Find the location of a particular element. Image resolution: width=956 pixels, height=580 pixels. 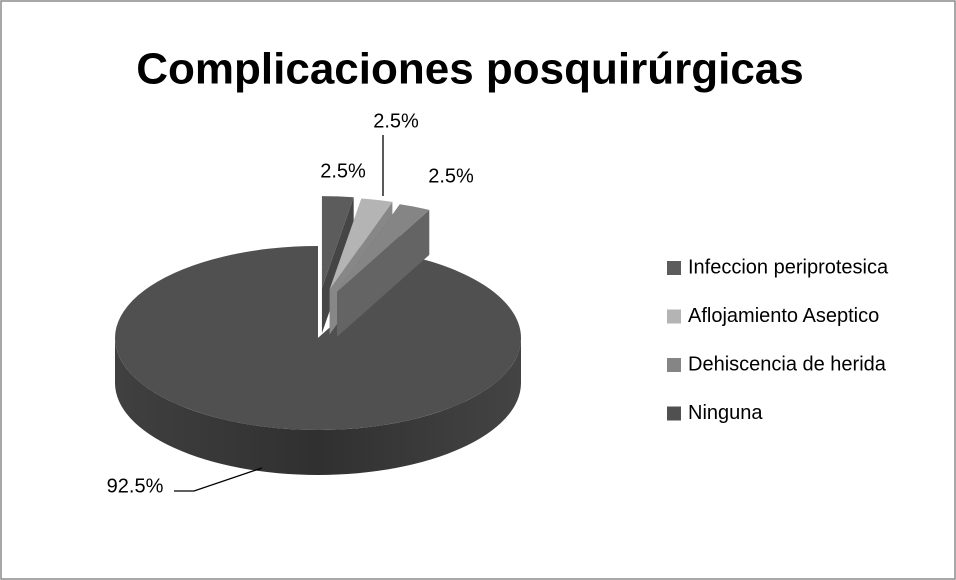

leader-line is located at coordinates (218, 479).